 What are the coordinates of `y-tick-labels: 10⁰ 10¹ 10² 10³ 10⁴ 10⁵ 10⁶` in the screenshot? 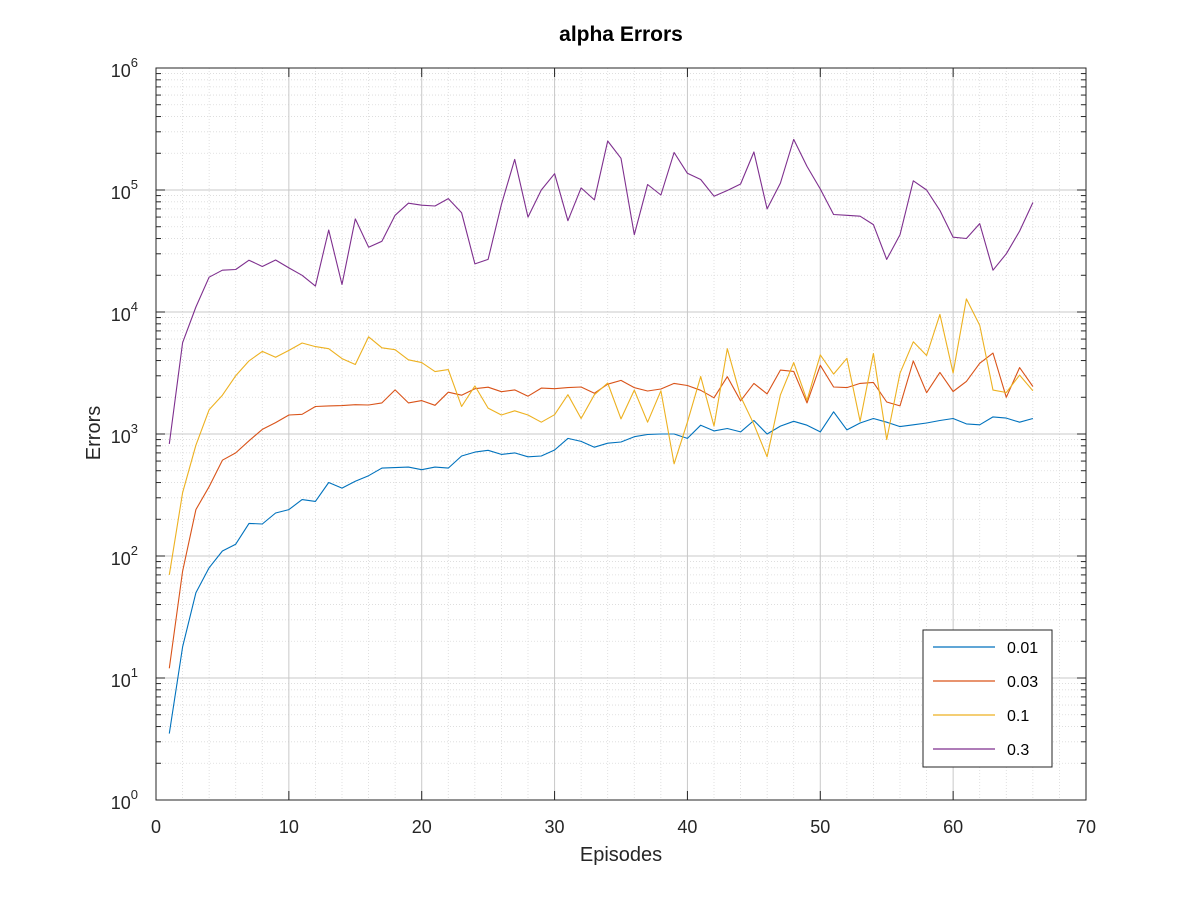 It's located at (124, 434).